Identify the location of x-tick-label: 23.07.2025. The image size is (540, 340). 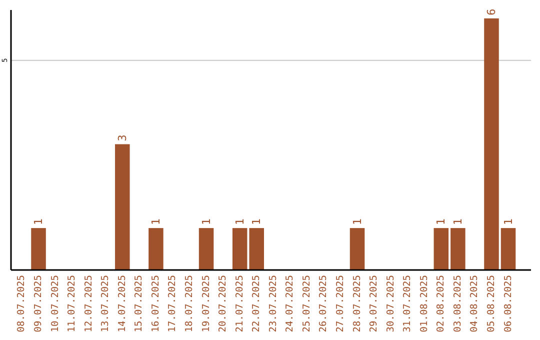
(273, 303).